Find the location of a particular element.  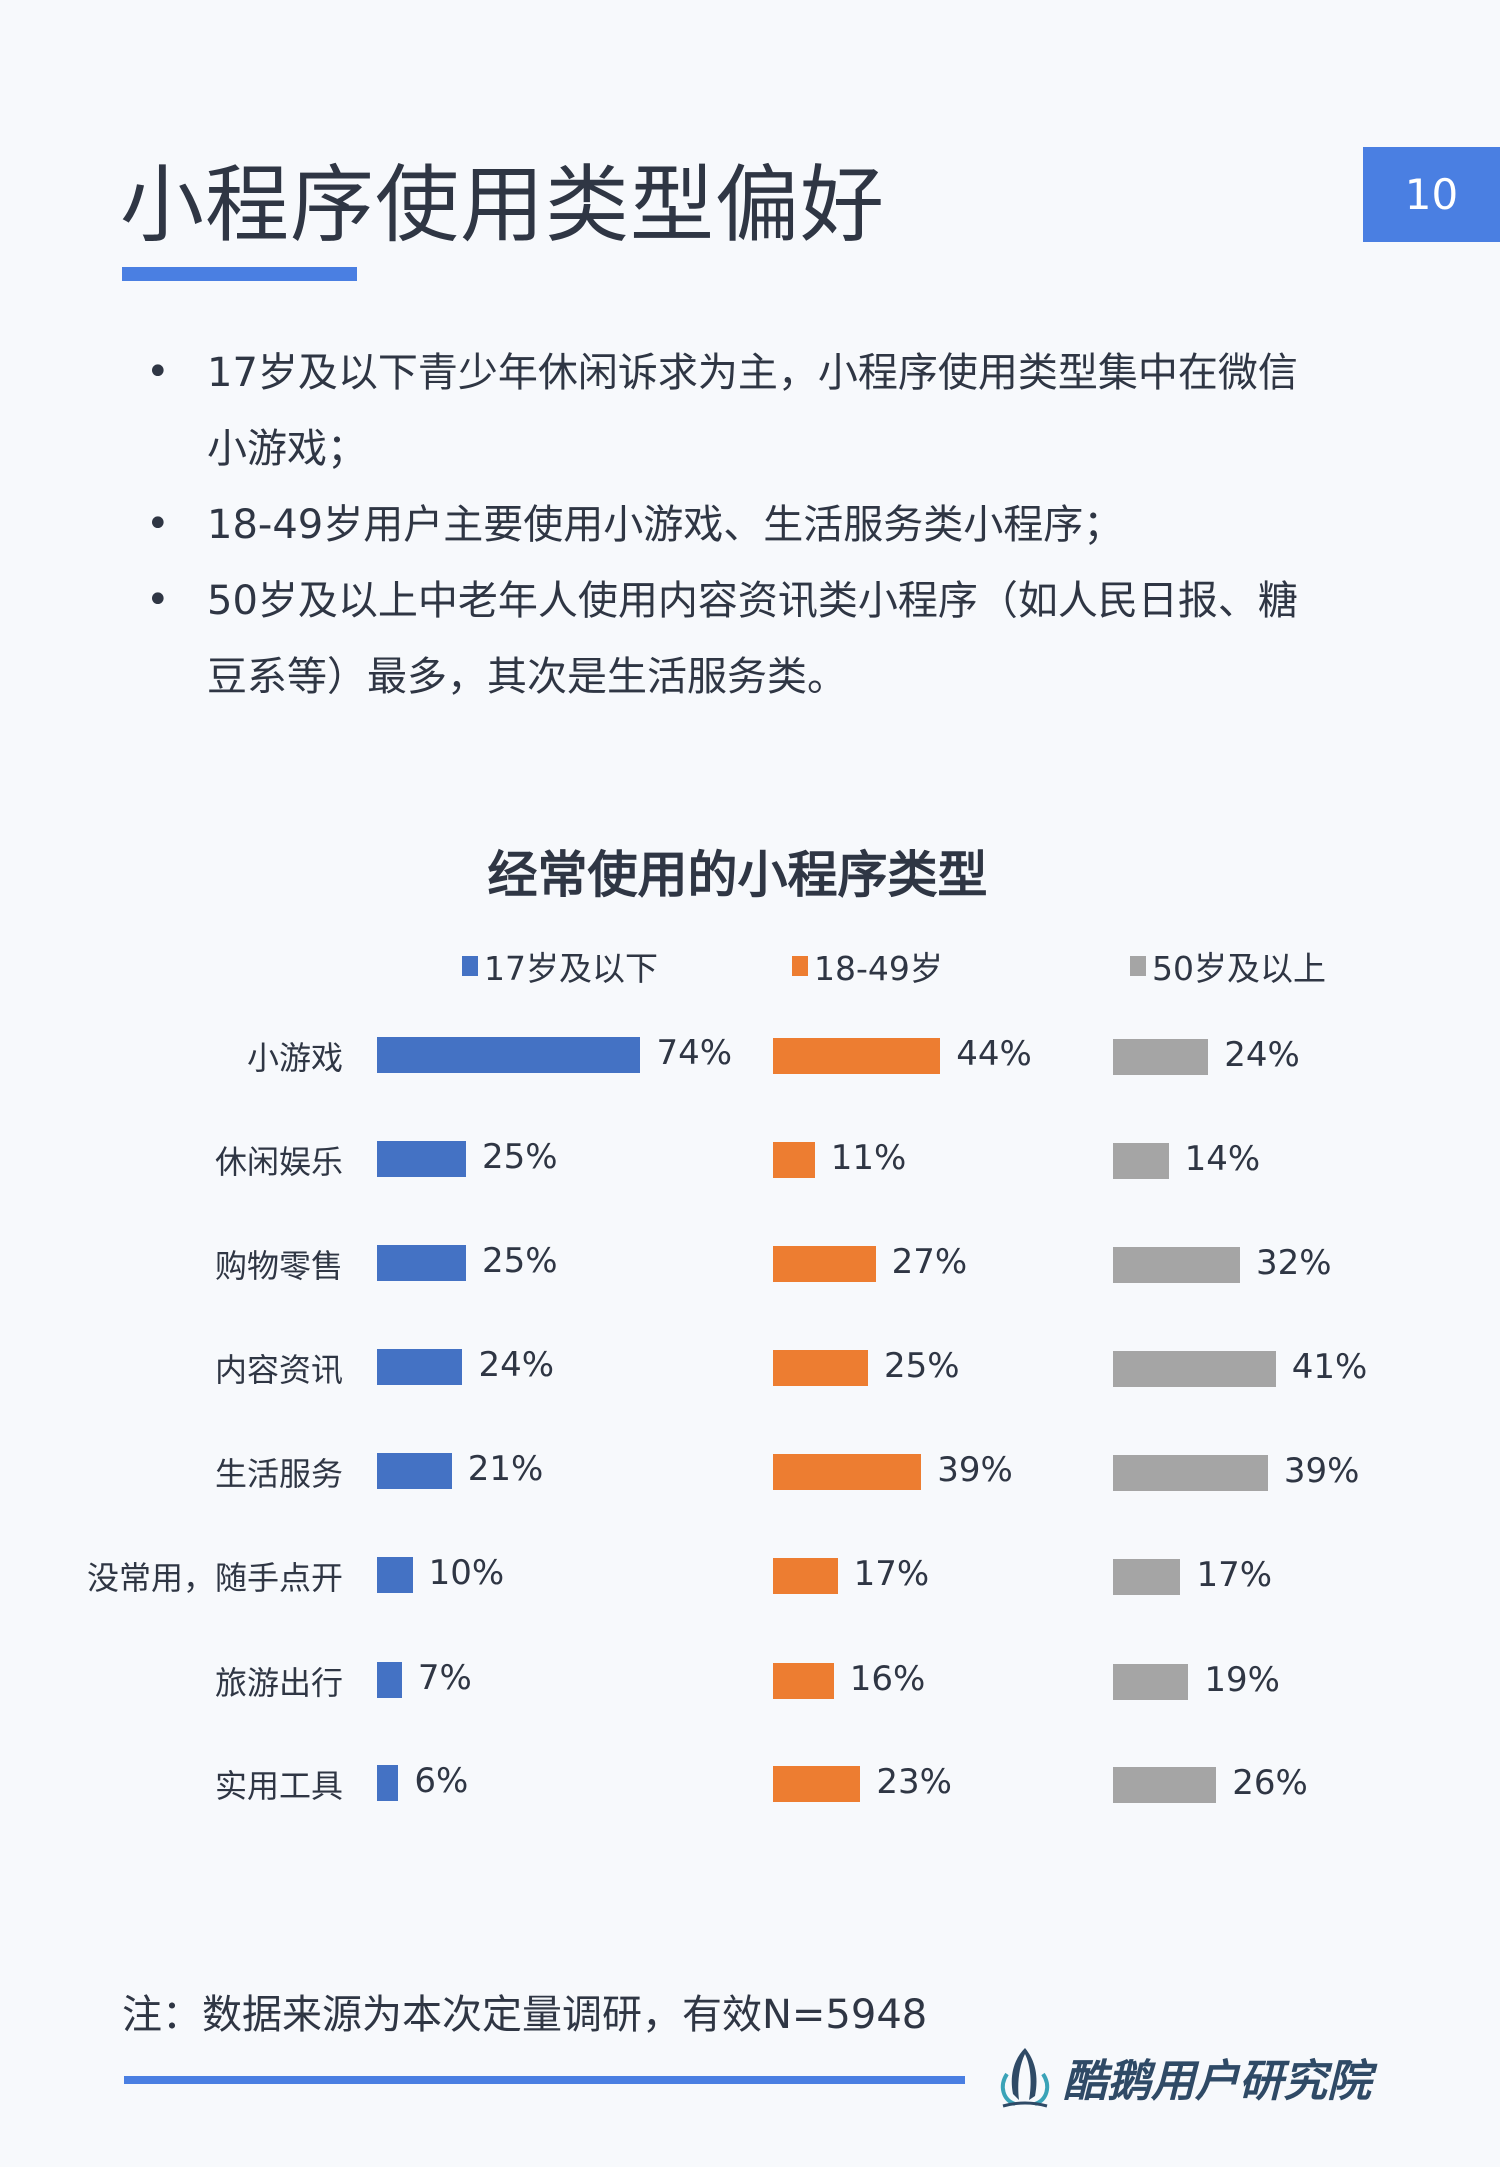

legend-item: 50岁及以上 is located at coordinates (1228, 966).